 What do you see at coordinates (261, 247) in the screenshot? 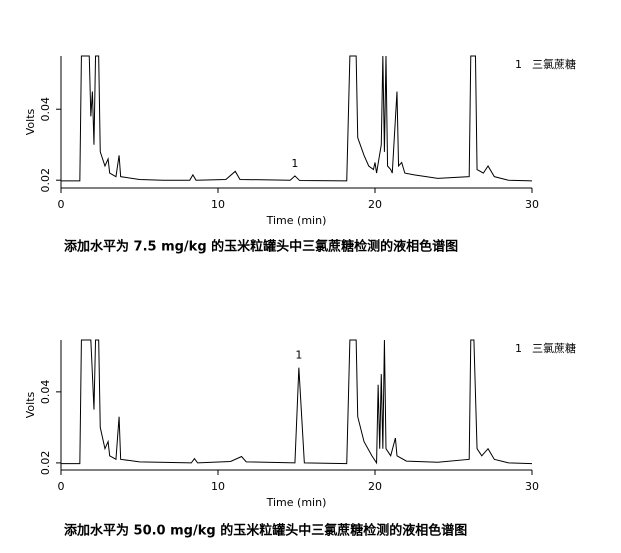
I see `caption: 添加水平为 7.5 mg/kg 的玉米粒罐头中三氯蔗糖检测的液相色谱图` at bounding box center [261, 247].